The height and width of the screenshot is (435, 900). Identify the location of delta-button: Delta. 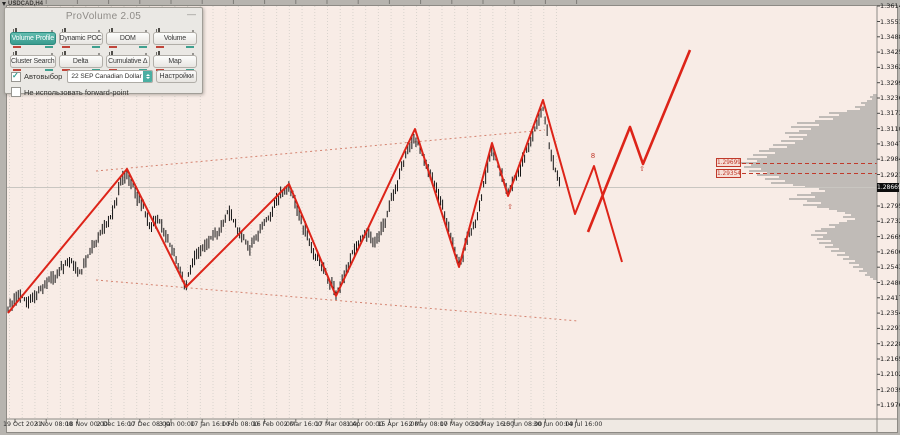
(80, 61).